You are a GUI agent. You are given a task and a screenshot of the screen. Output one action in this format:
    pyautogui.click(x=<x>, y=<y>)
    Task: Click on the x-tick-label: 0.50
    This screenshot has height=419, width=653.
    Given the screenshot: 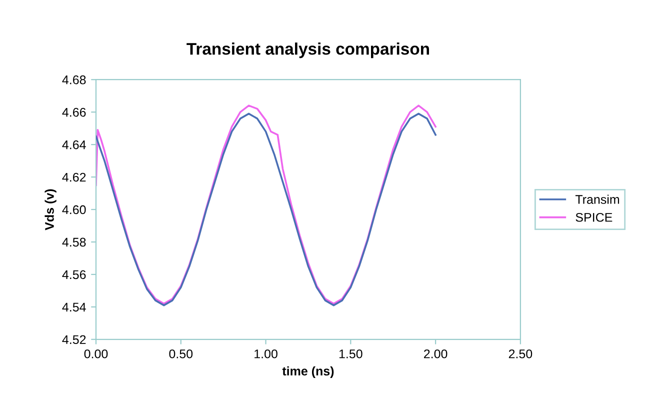 What is the action you would take?
    pyautogui.click(x=181, y=353)
    